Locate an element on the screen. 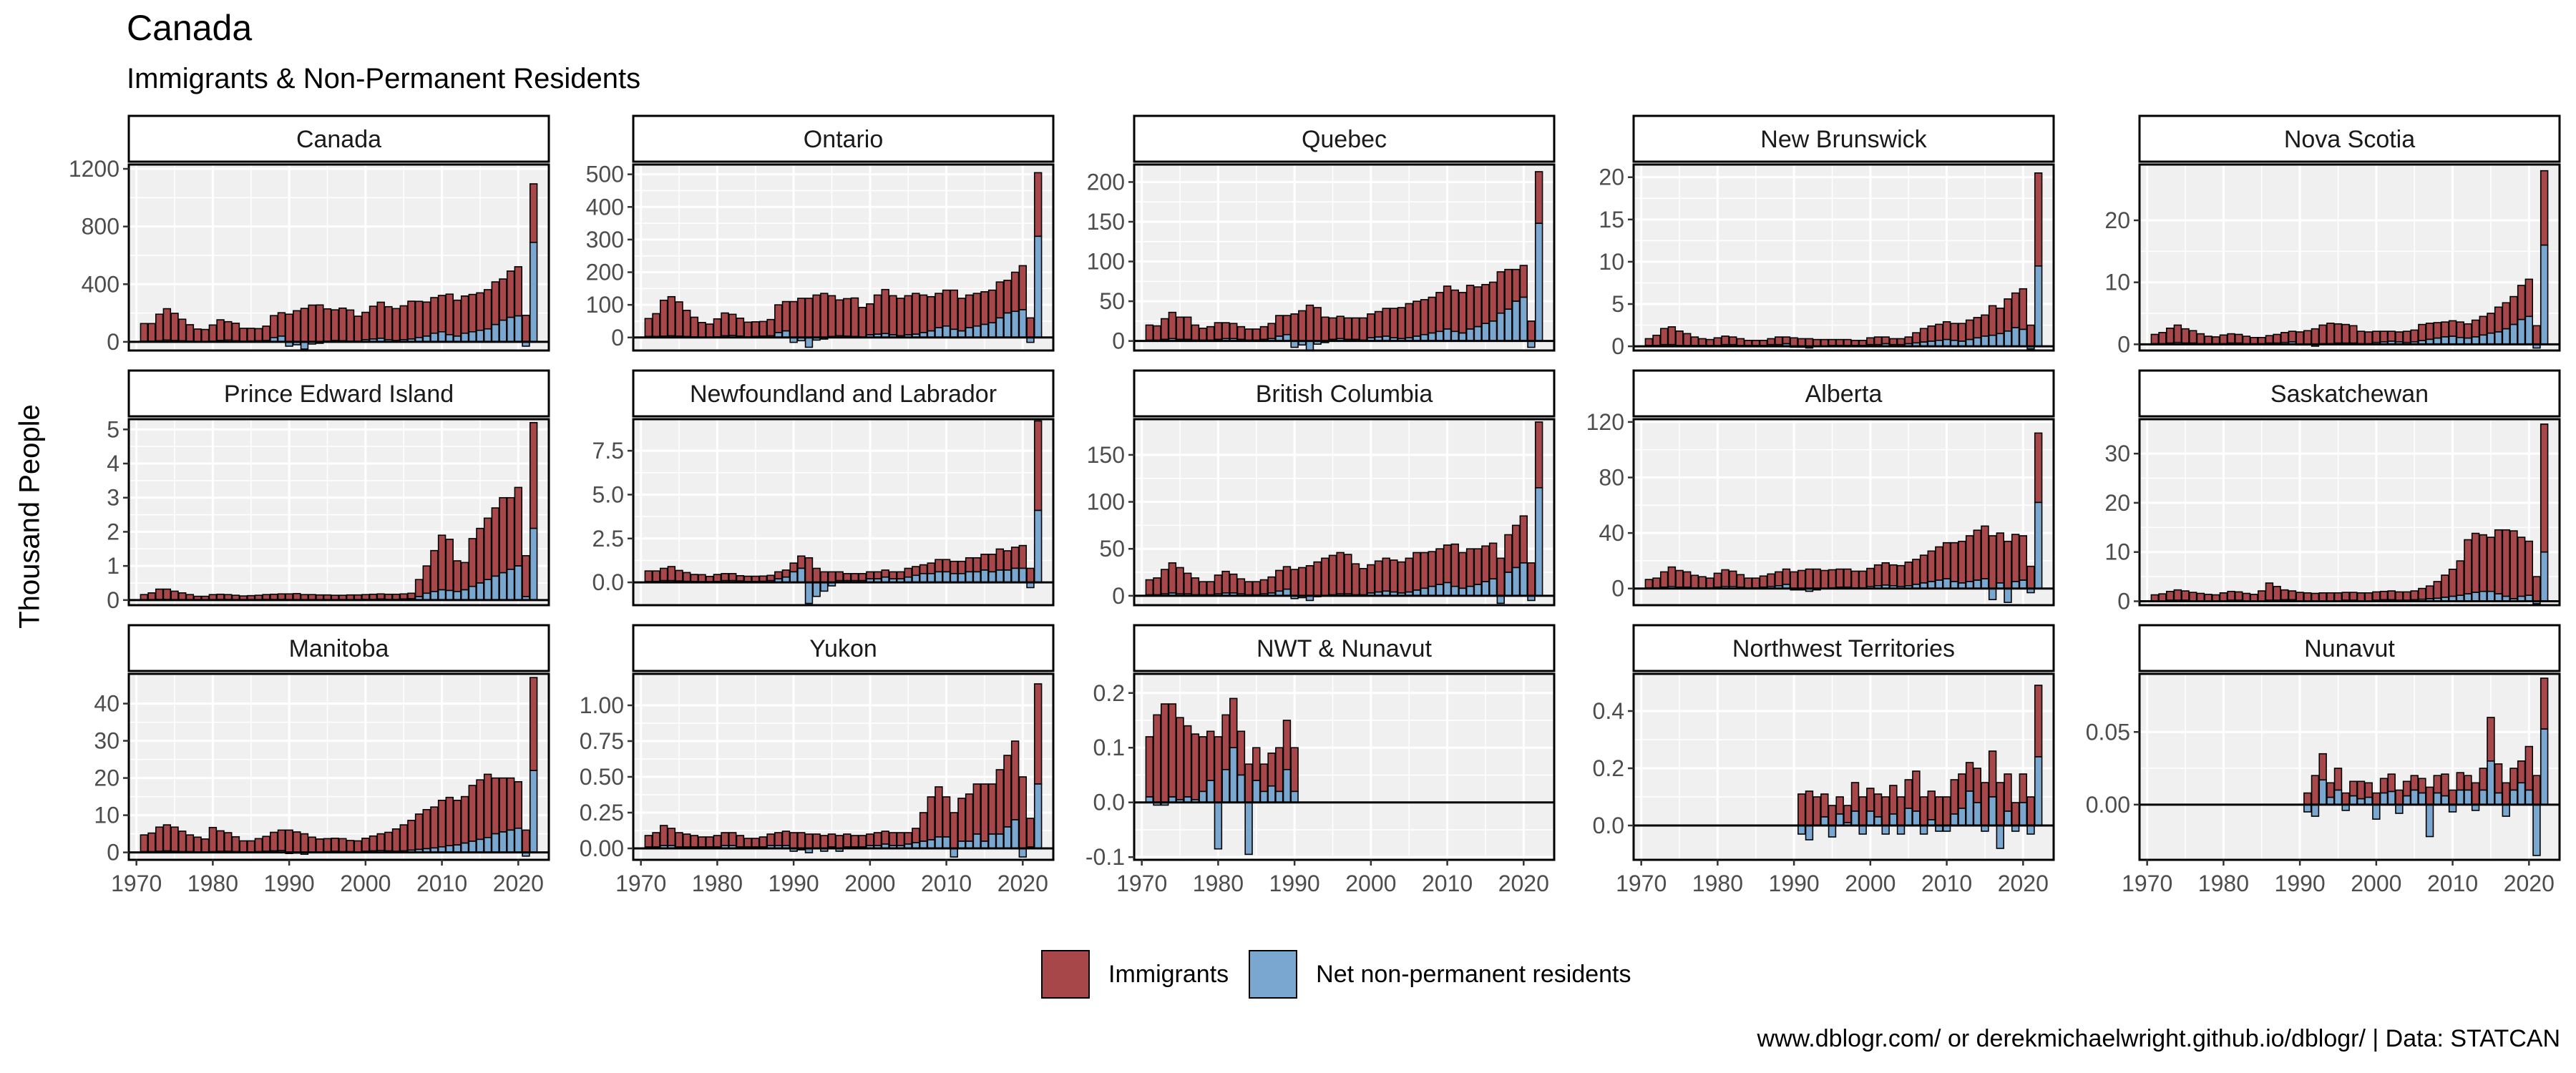 The width and height of the screenshot is (2576, 1073). facet-strip is located at coordinates (1843, 138).